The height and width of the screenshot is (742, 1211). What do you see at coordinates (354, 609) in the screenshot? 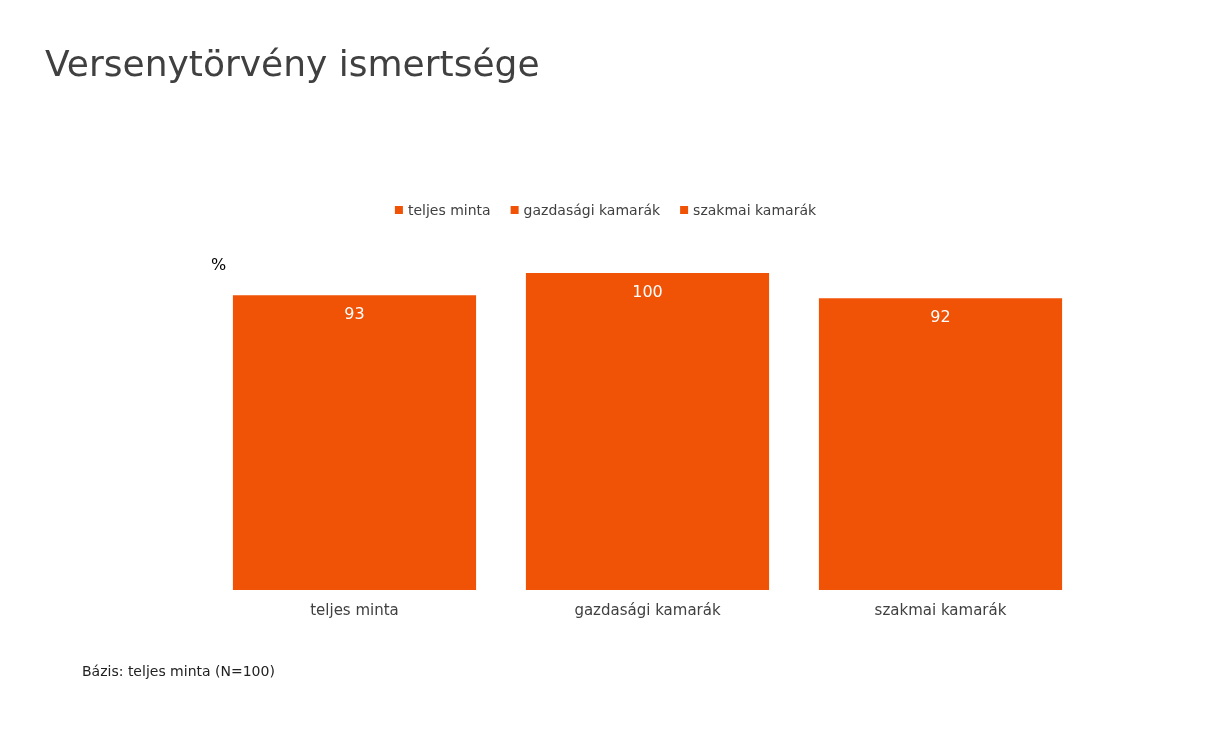
I see `x-tick-label: teljes minta` at bounding box center [354, 609].